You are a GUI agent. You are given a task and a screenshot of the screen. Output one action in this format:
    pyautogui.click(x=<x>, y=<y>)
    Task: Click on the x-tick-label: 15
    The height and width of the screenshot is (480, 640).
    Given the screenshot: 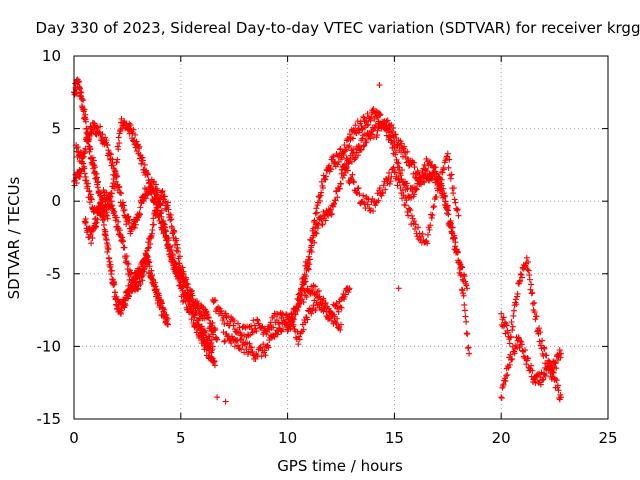 What is the action you would take?
    pyautogui.click(x=394, y=438)
    